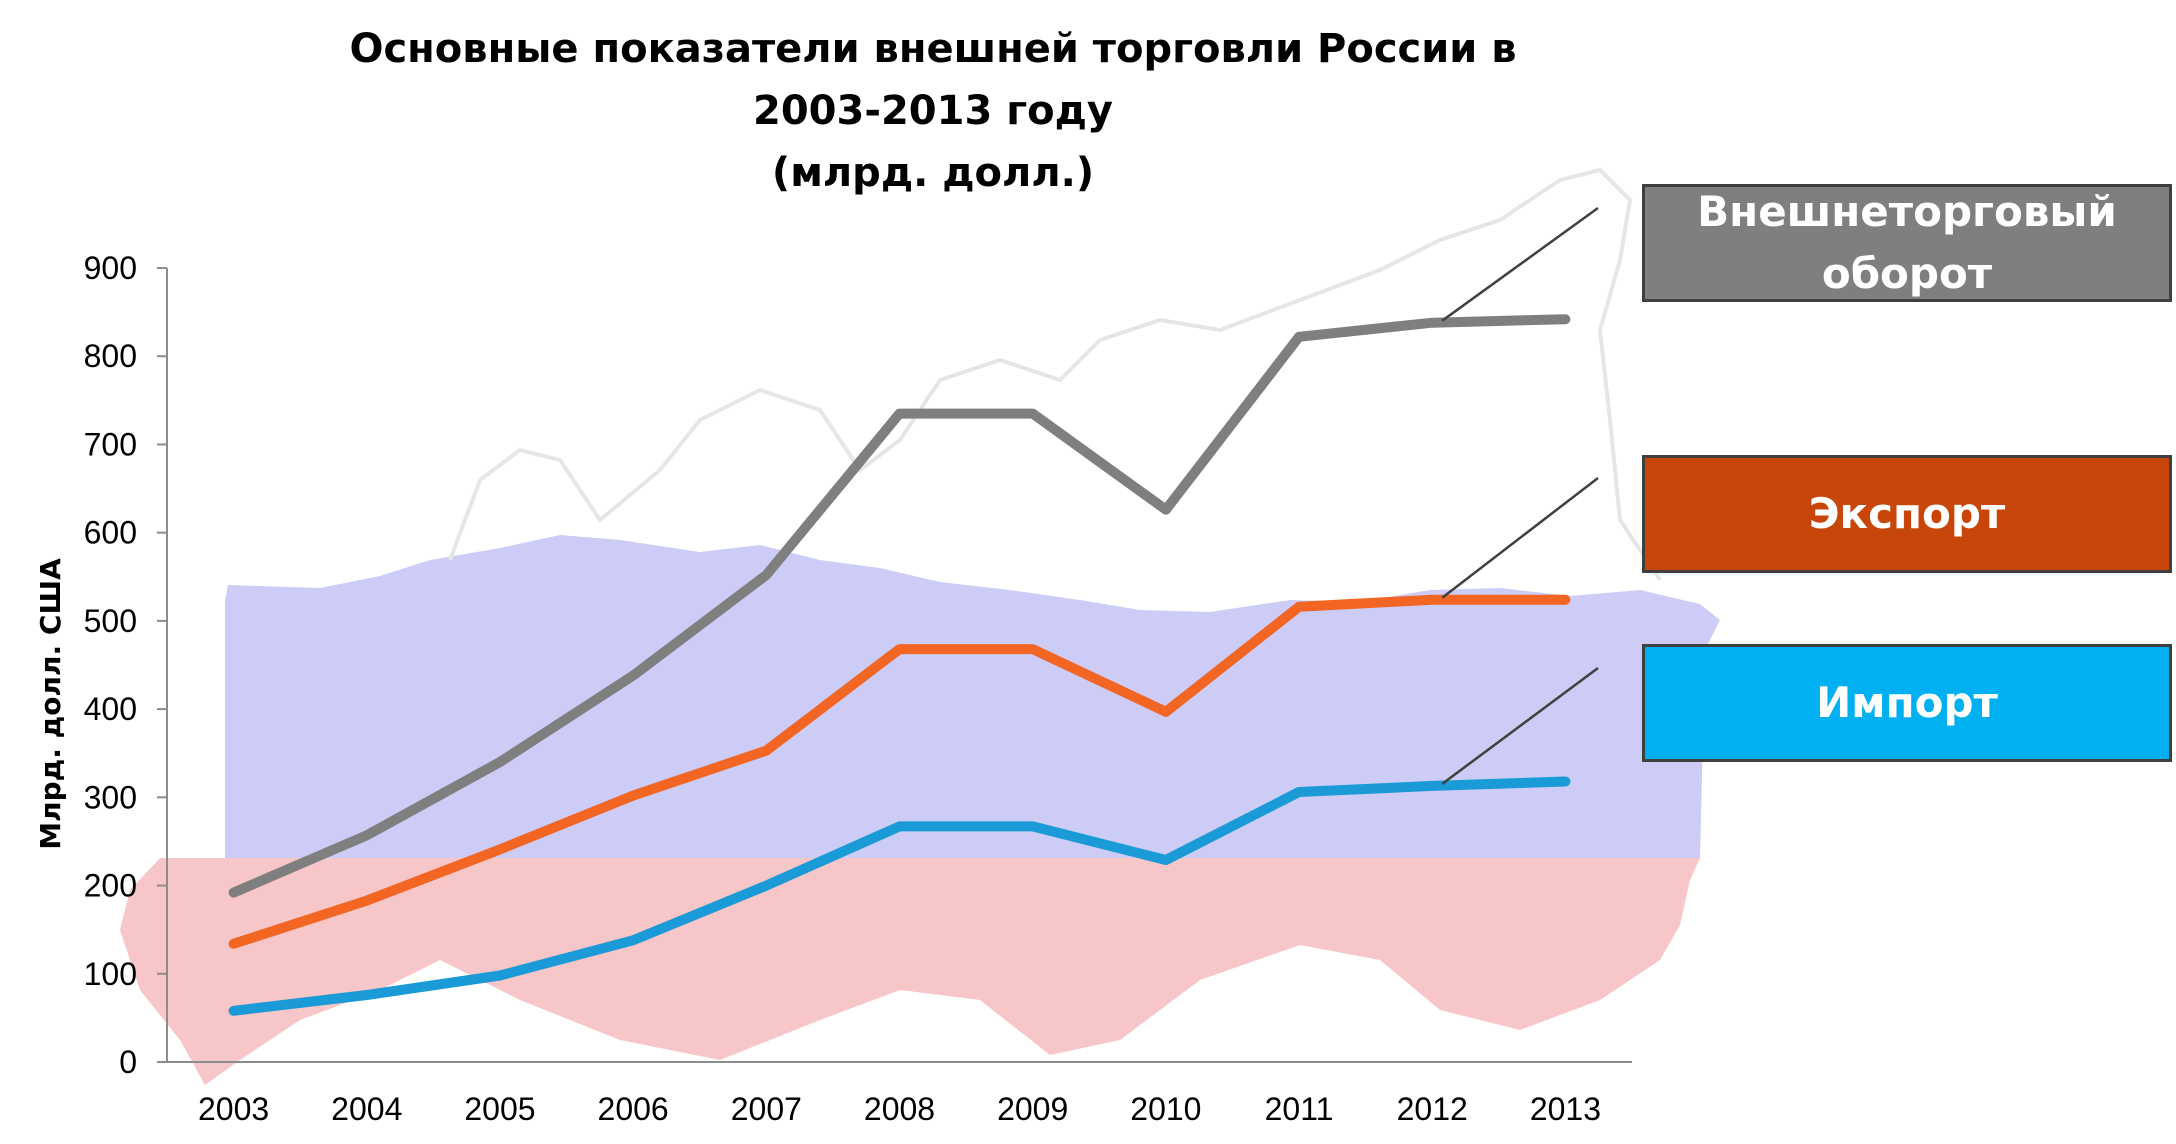 Image resolution: width=2176 pixels, height=1144 pixels. I want to click on chart-title-line-2: 2003-2013 году, so click(933, 111).